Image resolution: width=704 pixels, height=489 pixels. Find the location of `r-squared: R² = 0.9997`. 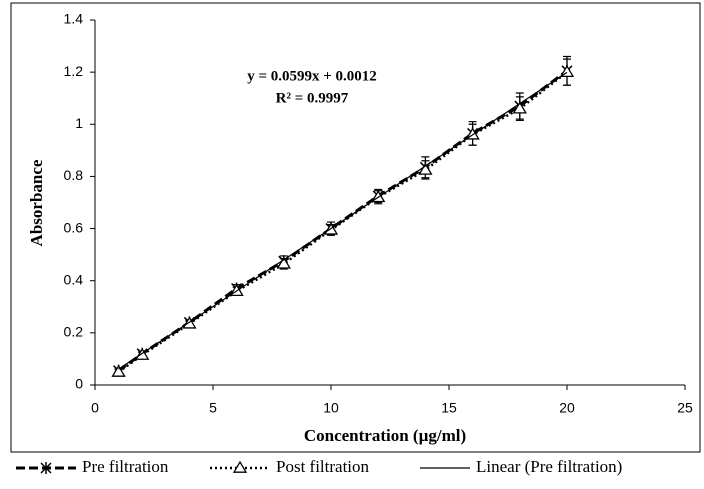

r-squared: R² = 0.9997 is located at coordinates (312, 98).